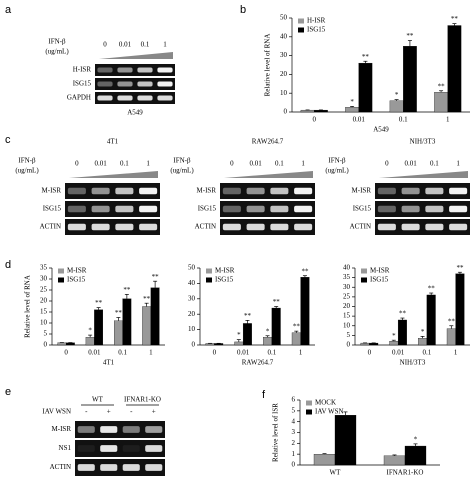  What do you see at coordinates (379, 280) in the screenshot?
I see `legend-label: ISG15` at bounding box center [379, 280].